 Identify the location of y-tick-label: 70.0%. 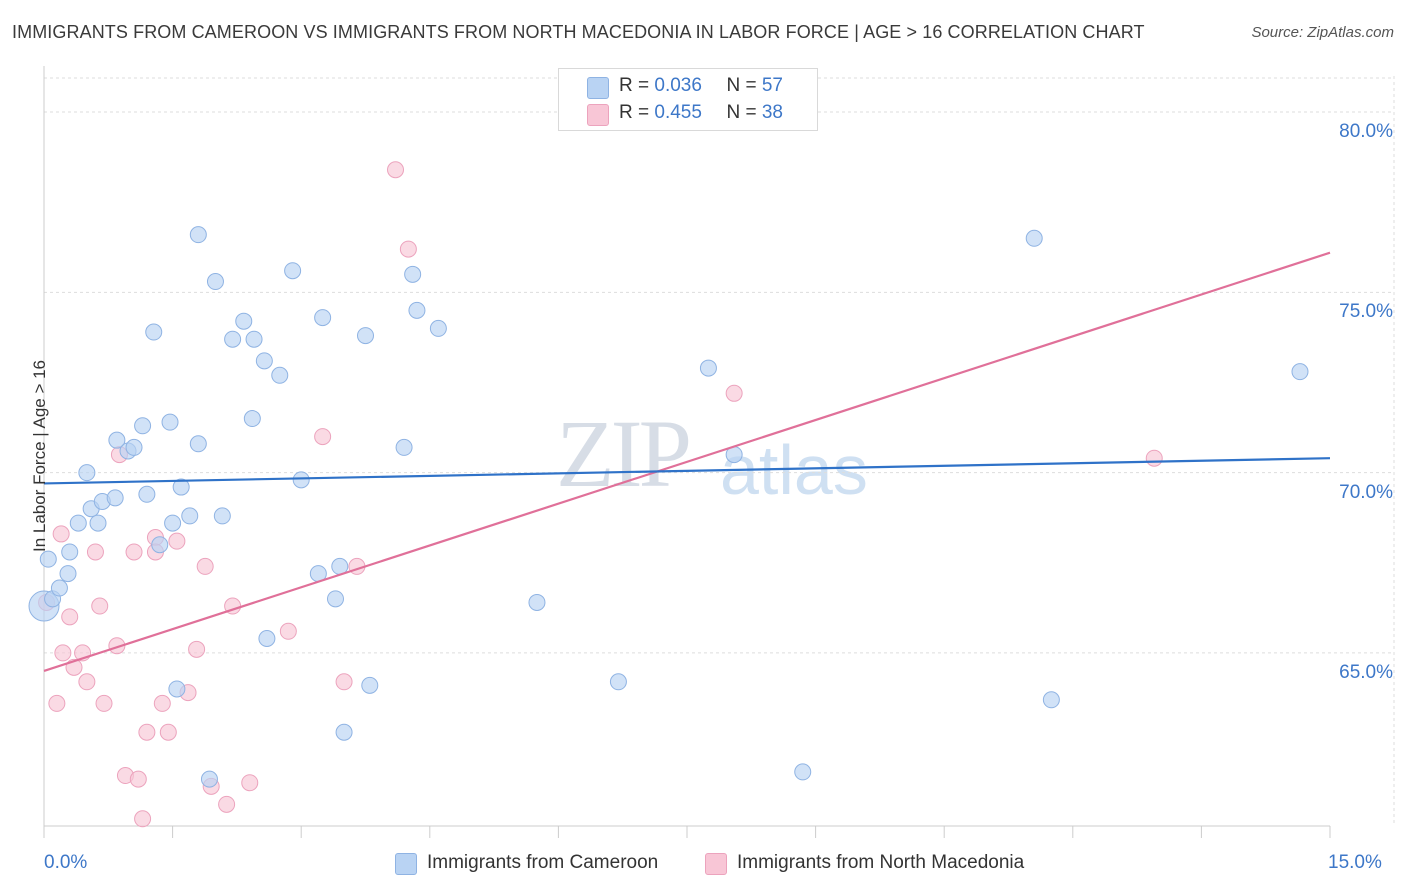
(1366, 492).